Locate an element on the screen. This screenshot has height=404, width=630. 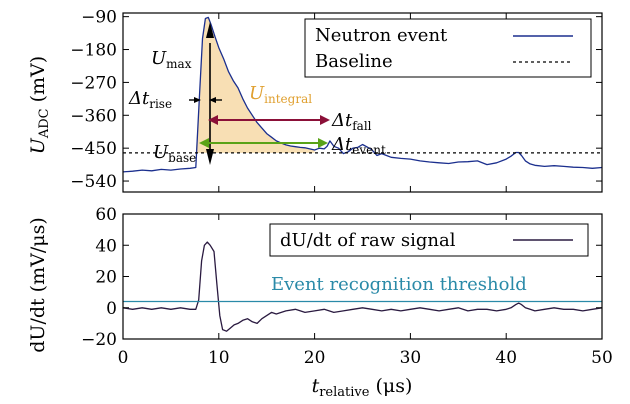
top-y-tick-label: −450 is located at coordinates (93, 149).